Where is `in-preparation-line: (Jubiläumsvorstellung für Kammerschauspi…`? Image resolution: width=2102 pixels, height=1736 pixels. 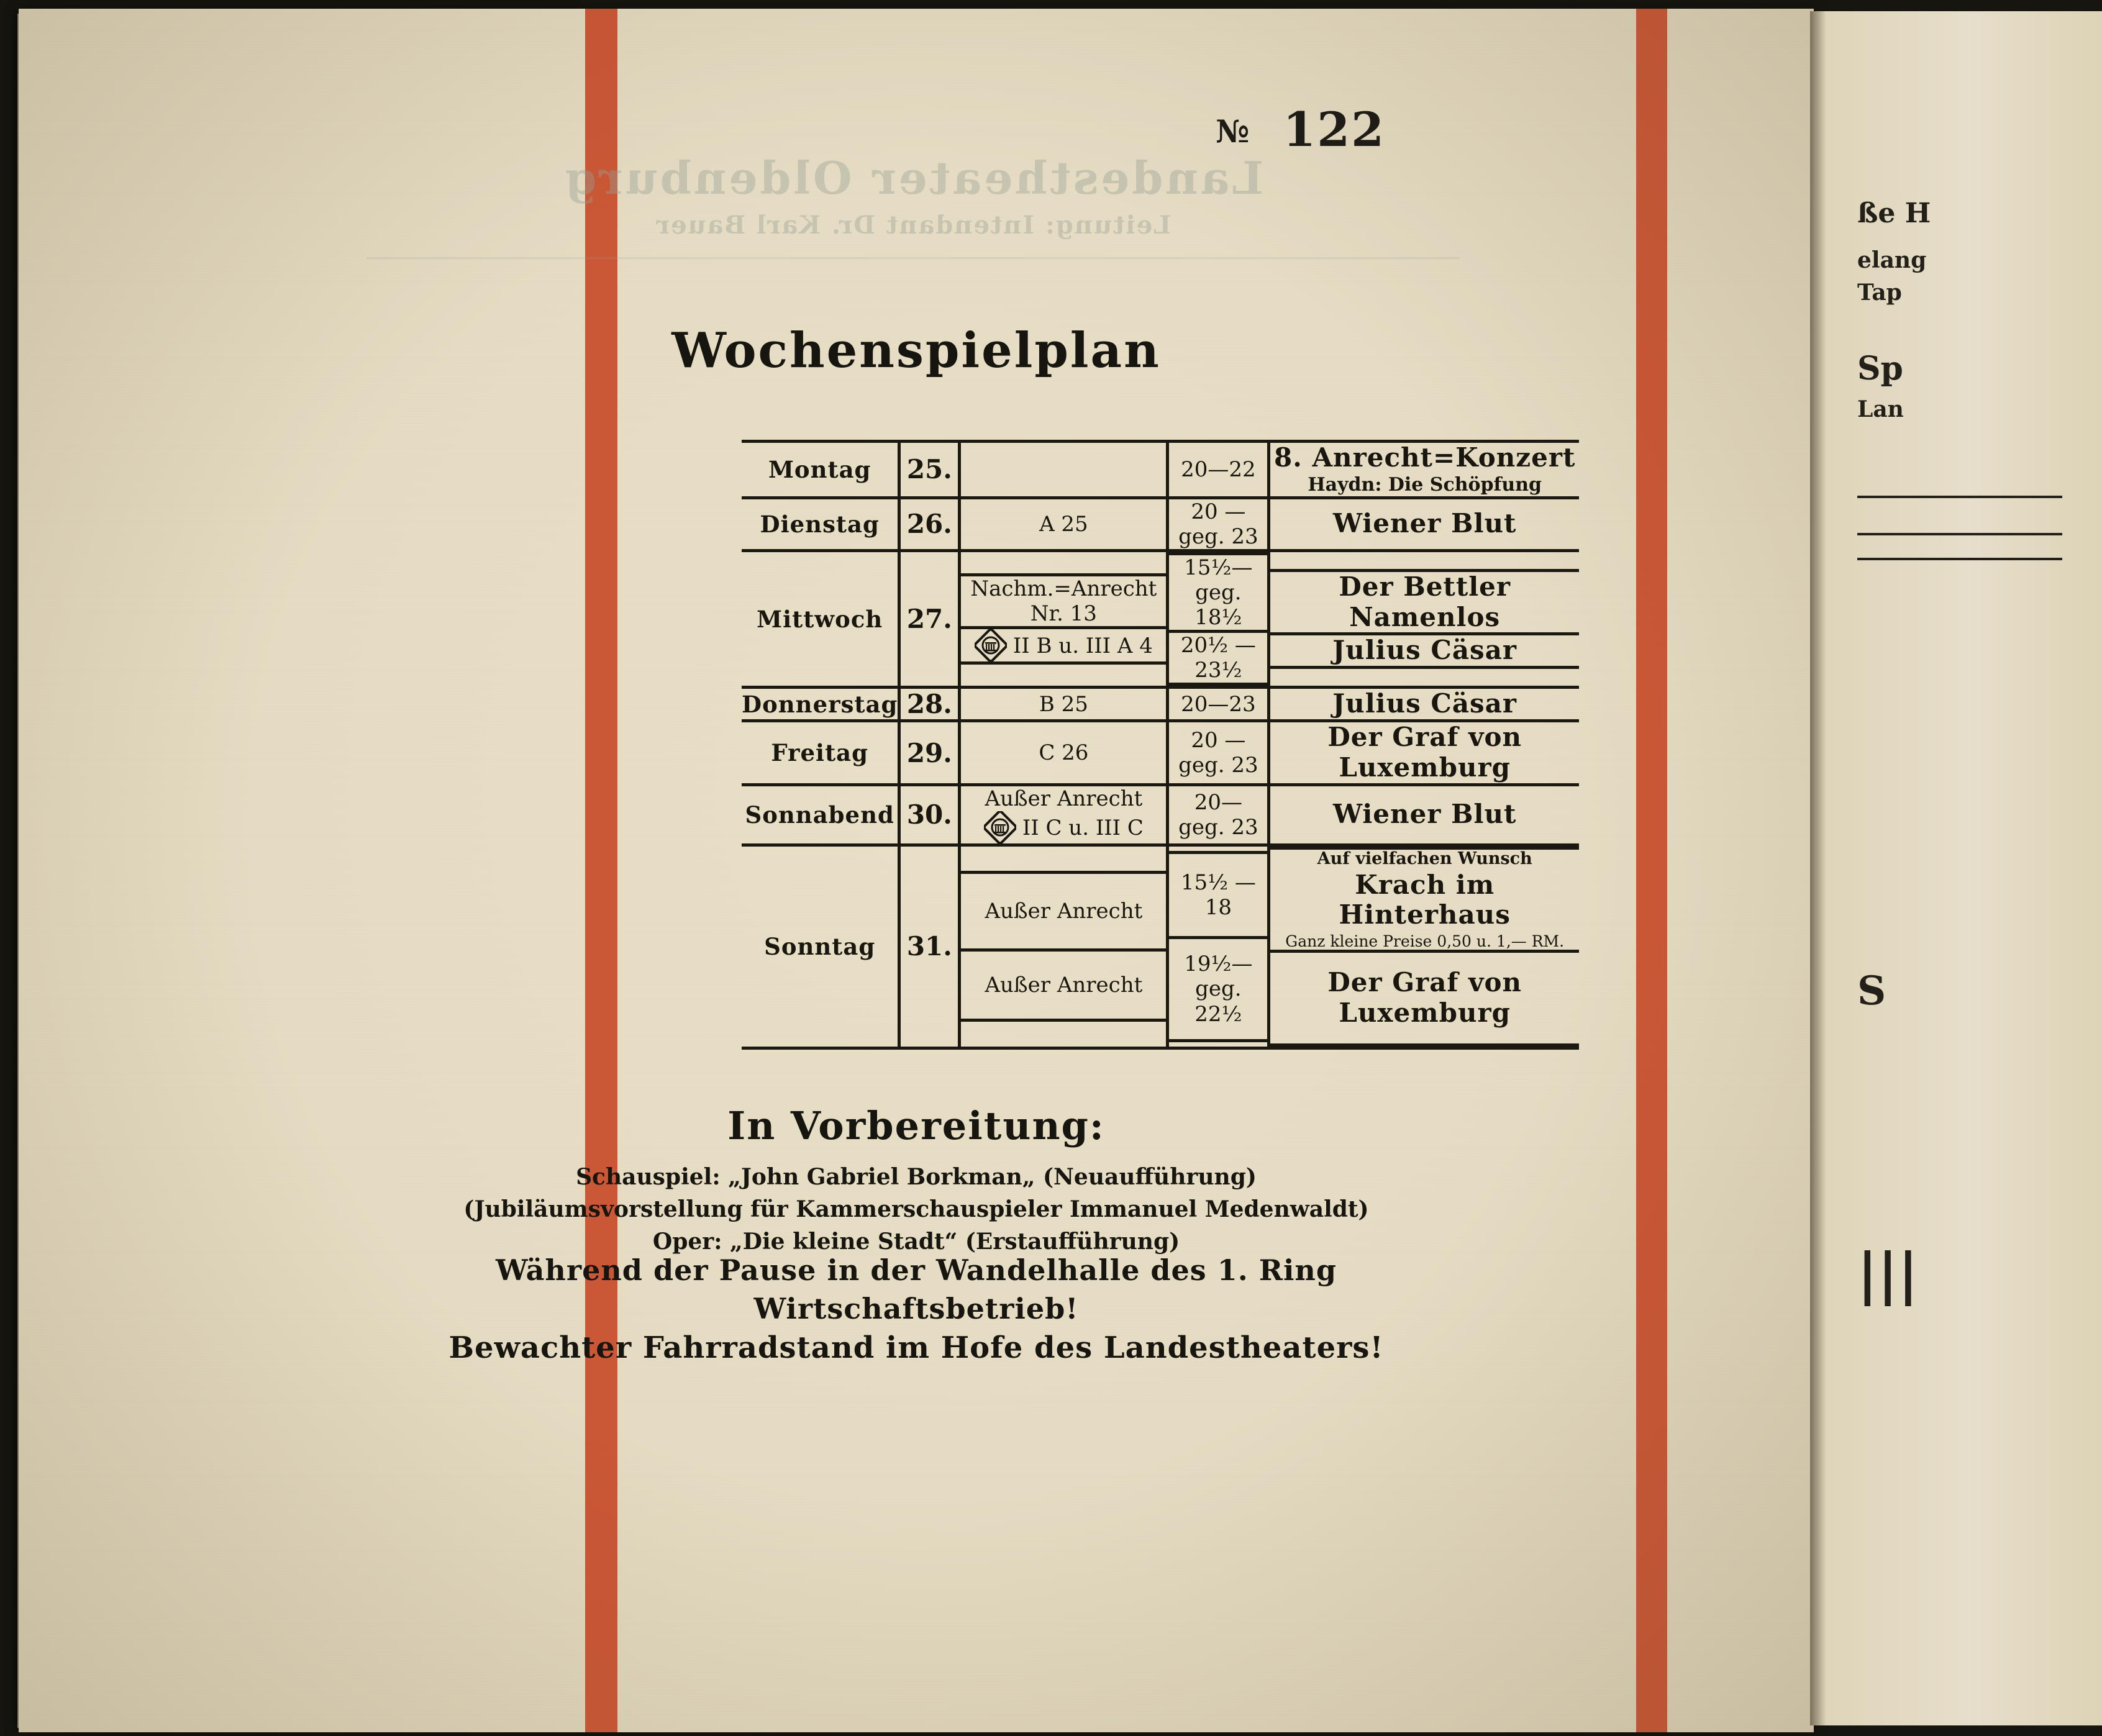
in-preparation-line: (Jubiläumsvorstellung für Kammerschauspi… is located at coordinates (916, 1209).